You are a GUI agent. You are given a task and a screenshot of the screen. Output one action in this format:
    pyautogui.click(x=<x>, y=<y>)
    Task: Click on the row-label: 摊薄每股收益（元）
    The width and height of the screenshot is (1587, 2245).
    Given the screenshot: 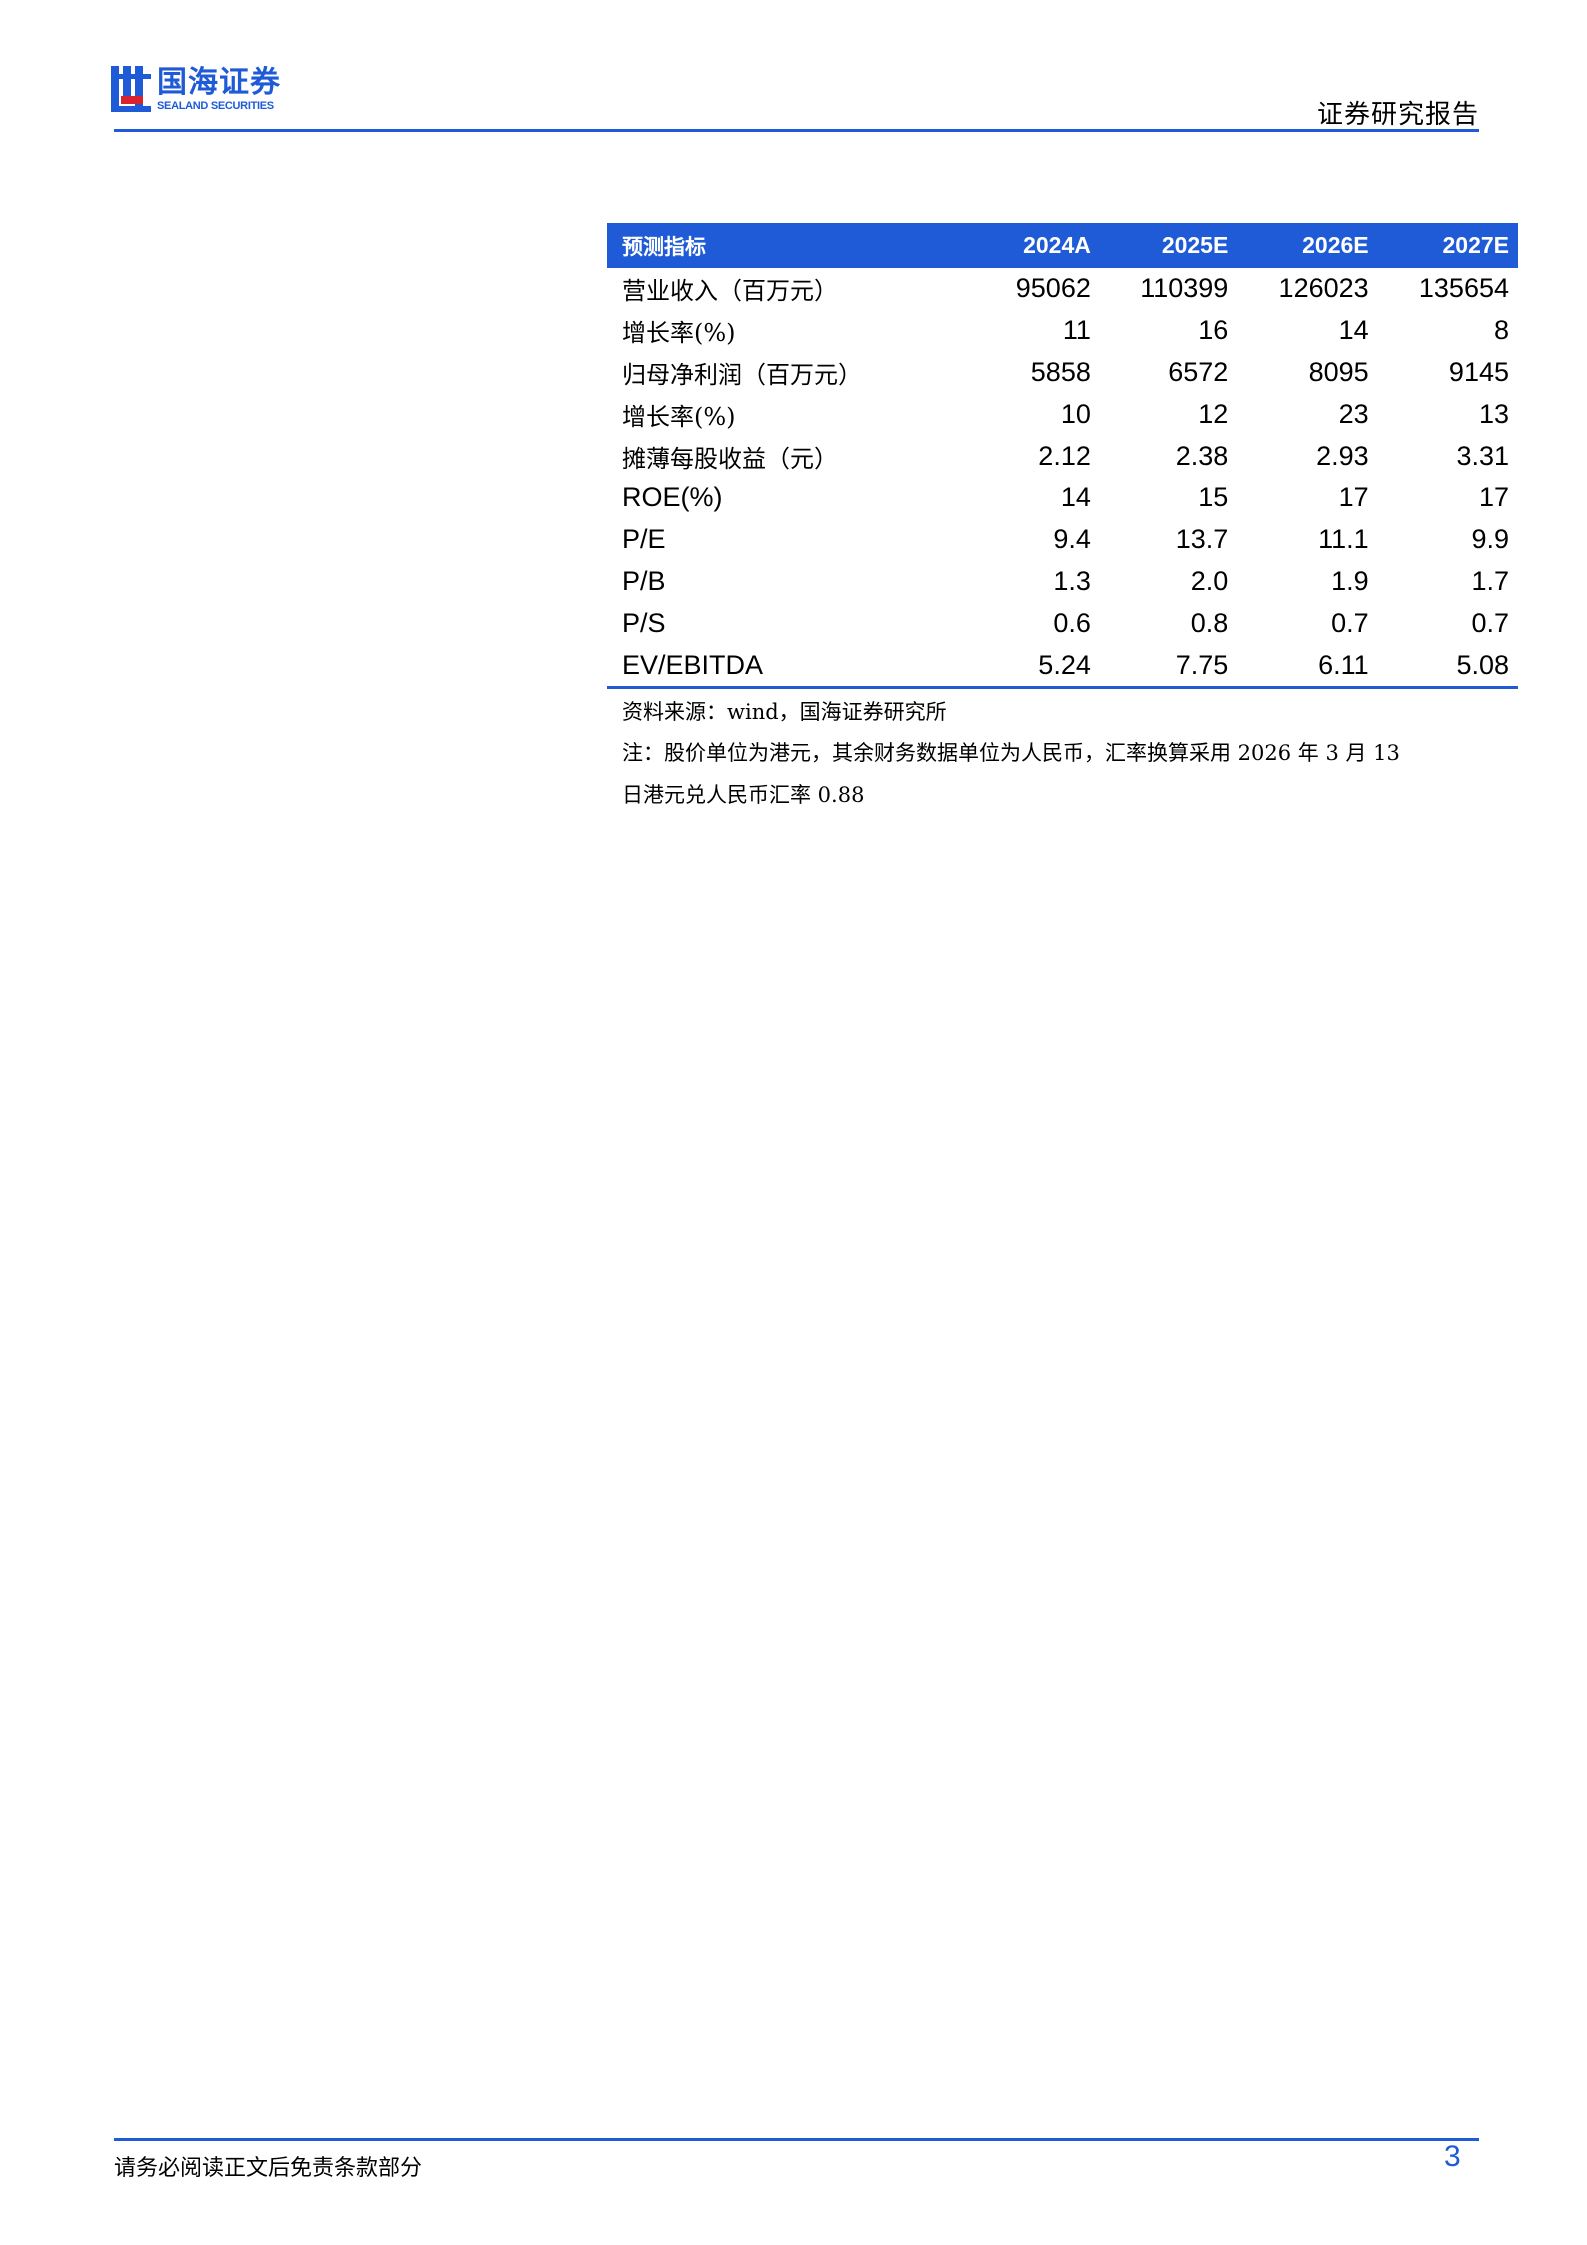 What is the action you would take?
    pyautogui.click(x=730, y=458)
    